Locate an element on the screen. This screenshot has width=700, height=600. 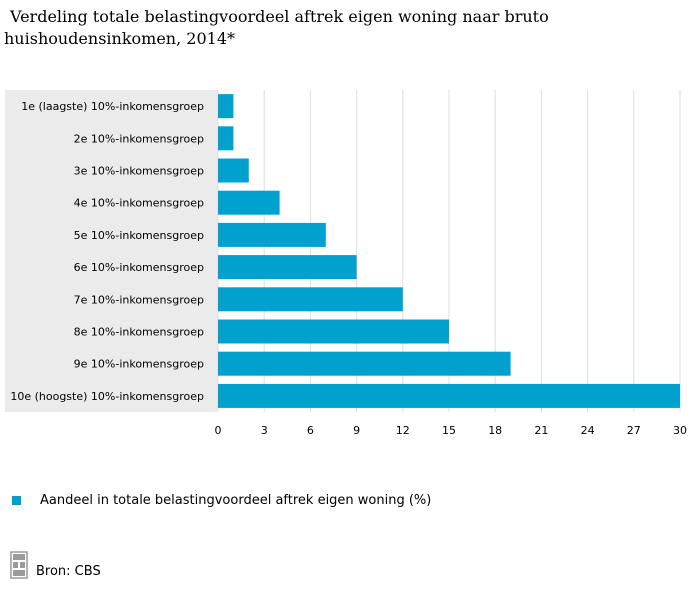
category-label: 10e (hoogste) 10%-inkomensgroep is located at coordinates (107, 396).